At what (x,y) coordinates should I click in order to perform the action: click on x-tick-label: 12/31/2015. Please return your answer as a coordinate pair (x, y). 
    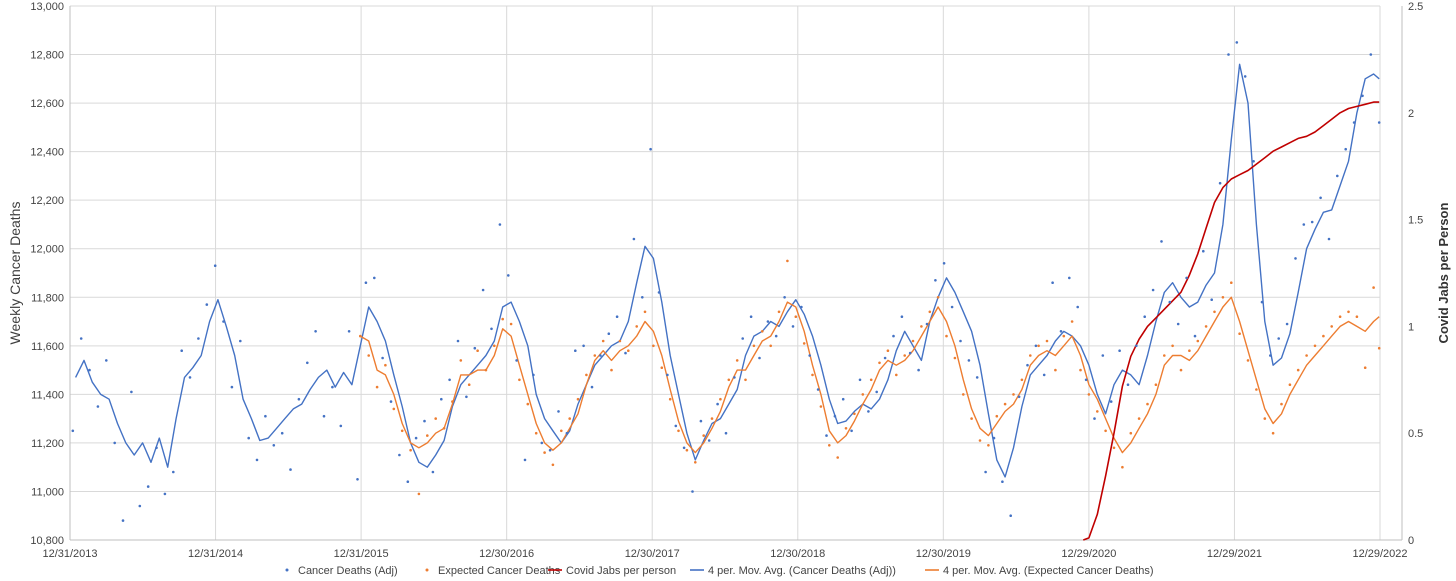
    Looking at the image, I should click on (361, 554).